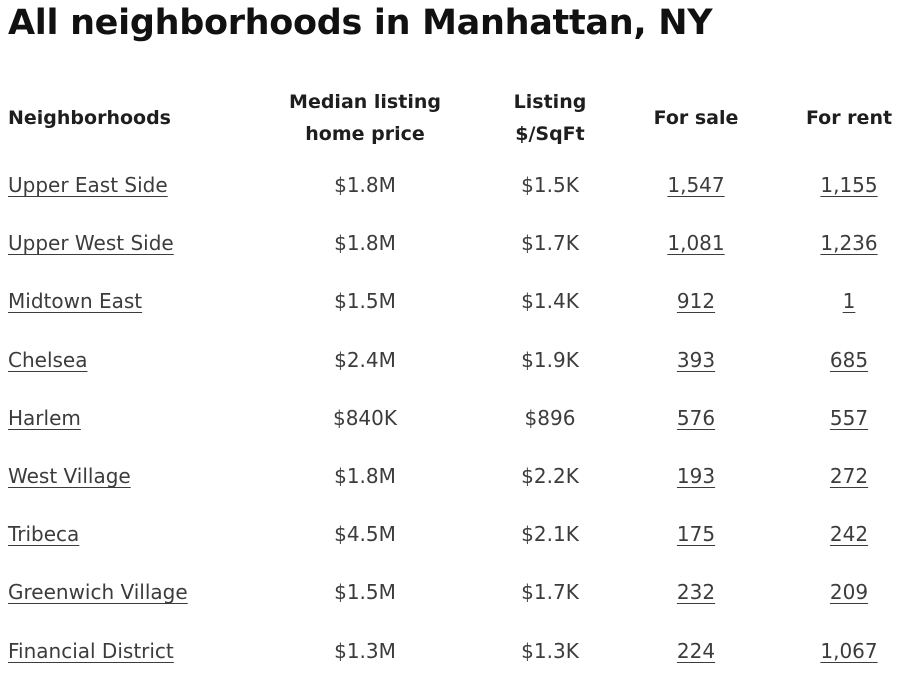  I want to click on for-rent-count-cell: 209, so click(844, 592).